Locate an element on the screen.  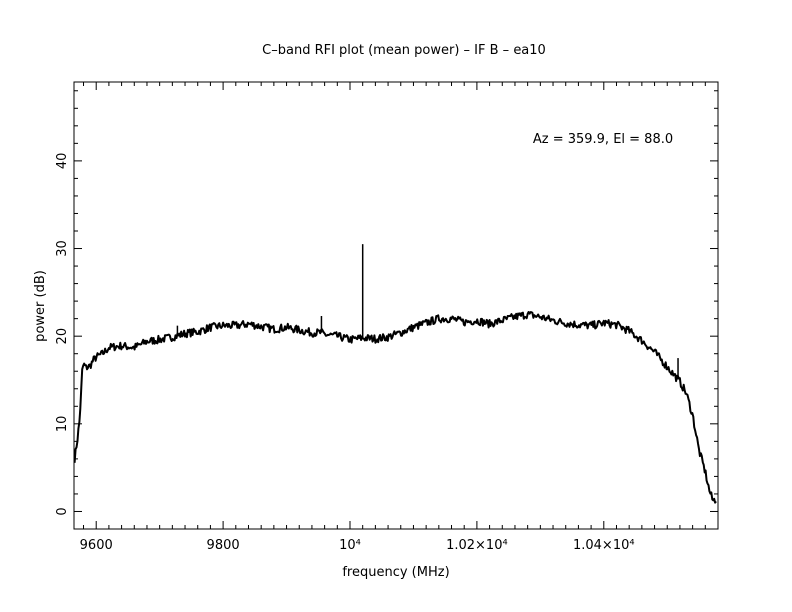
y-tick-label: 10 is located at coordinates (62, 424).